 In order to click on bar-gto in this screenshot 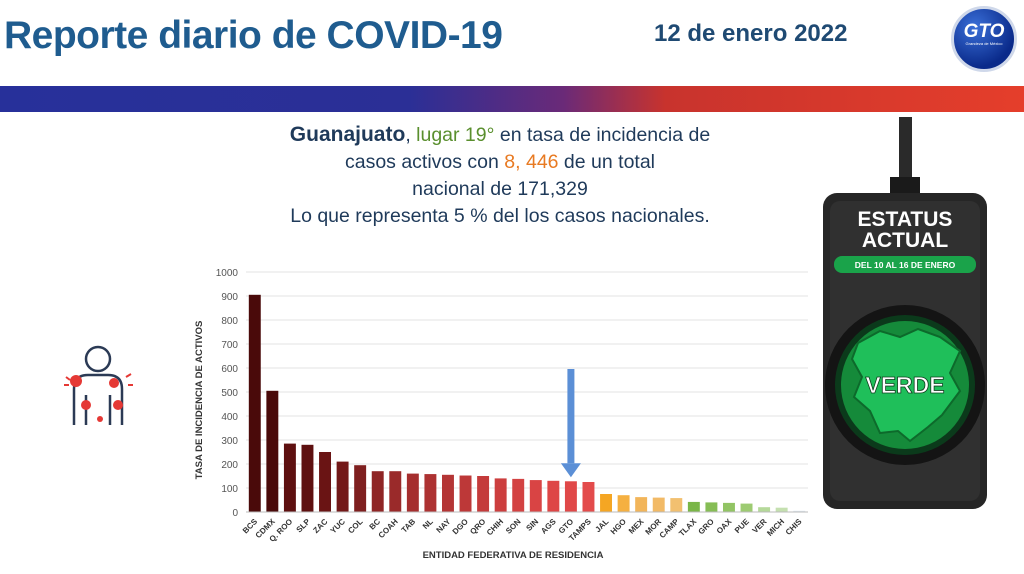, I will do `click(570, 496)`.